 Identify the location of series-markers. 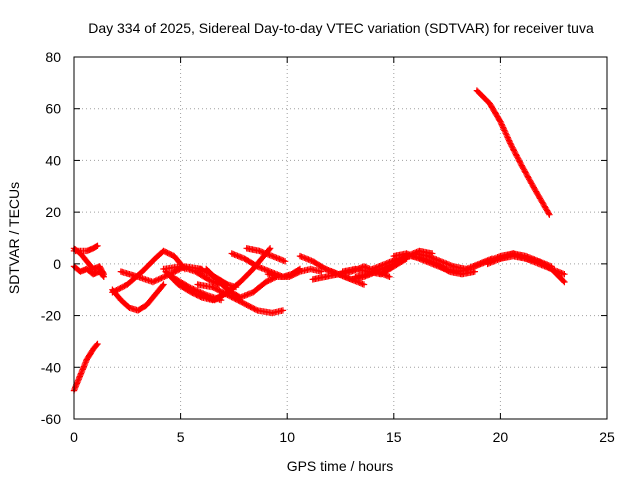
(513, 152).